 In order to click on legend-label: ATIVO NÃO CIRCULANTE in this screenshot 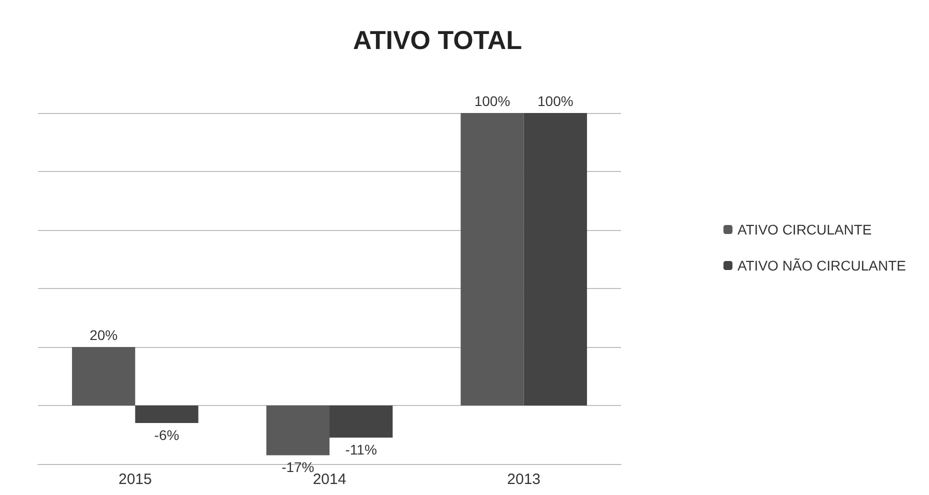, I will do `click(821, 266)`.